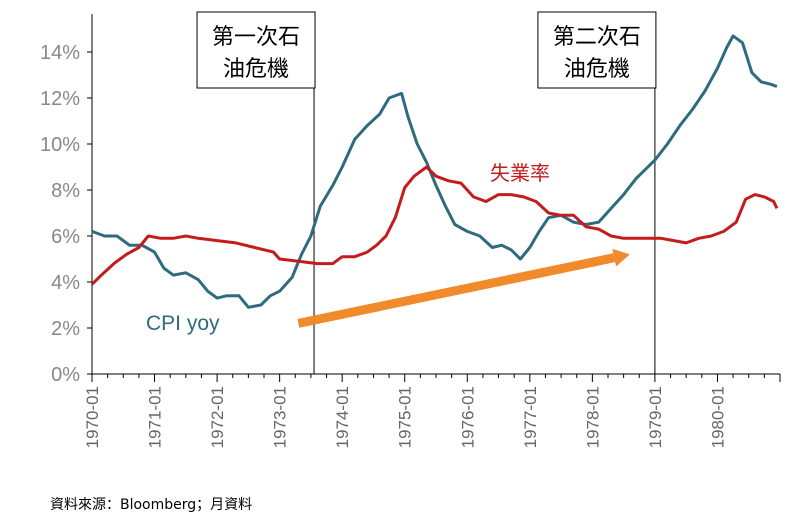 The height and width of the screenshot is (528, 800). What do you see at coordinates (65, 375) in the screenshot?
I see `y-tick-label: 0%` at bounding box center [65, 375].